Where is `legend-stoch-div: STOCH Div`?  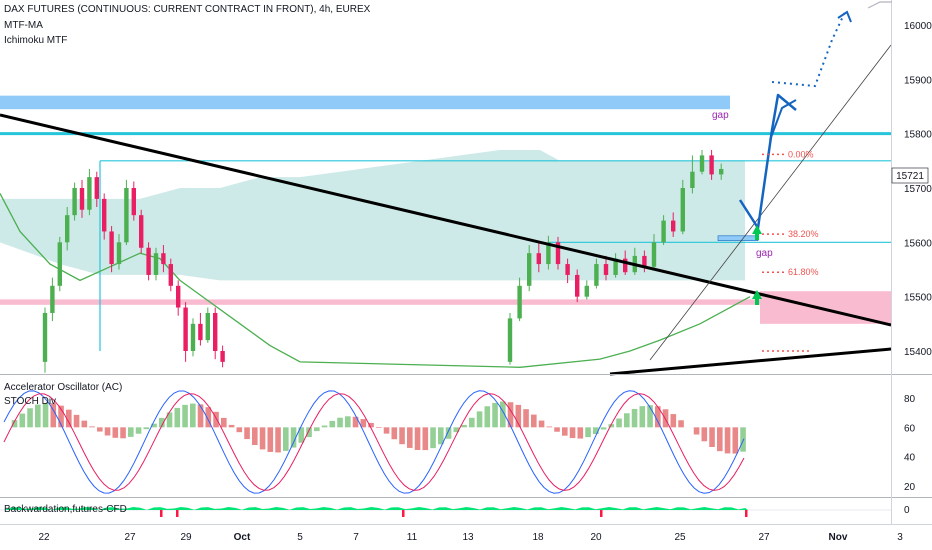 legend-stoch-div: STOCH Div is located at coordinates (30, 401).